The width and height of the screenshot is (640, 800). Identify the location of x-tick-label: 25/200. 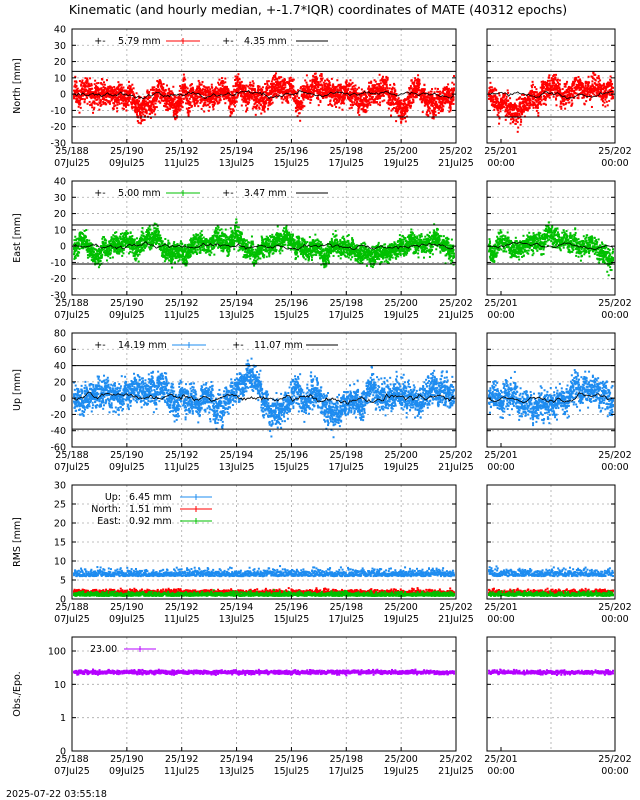
(400, 151).